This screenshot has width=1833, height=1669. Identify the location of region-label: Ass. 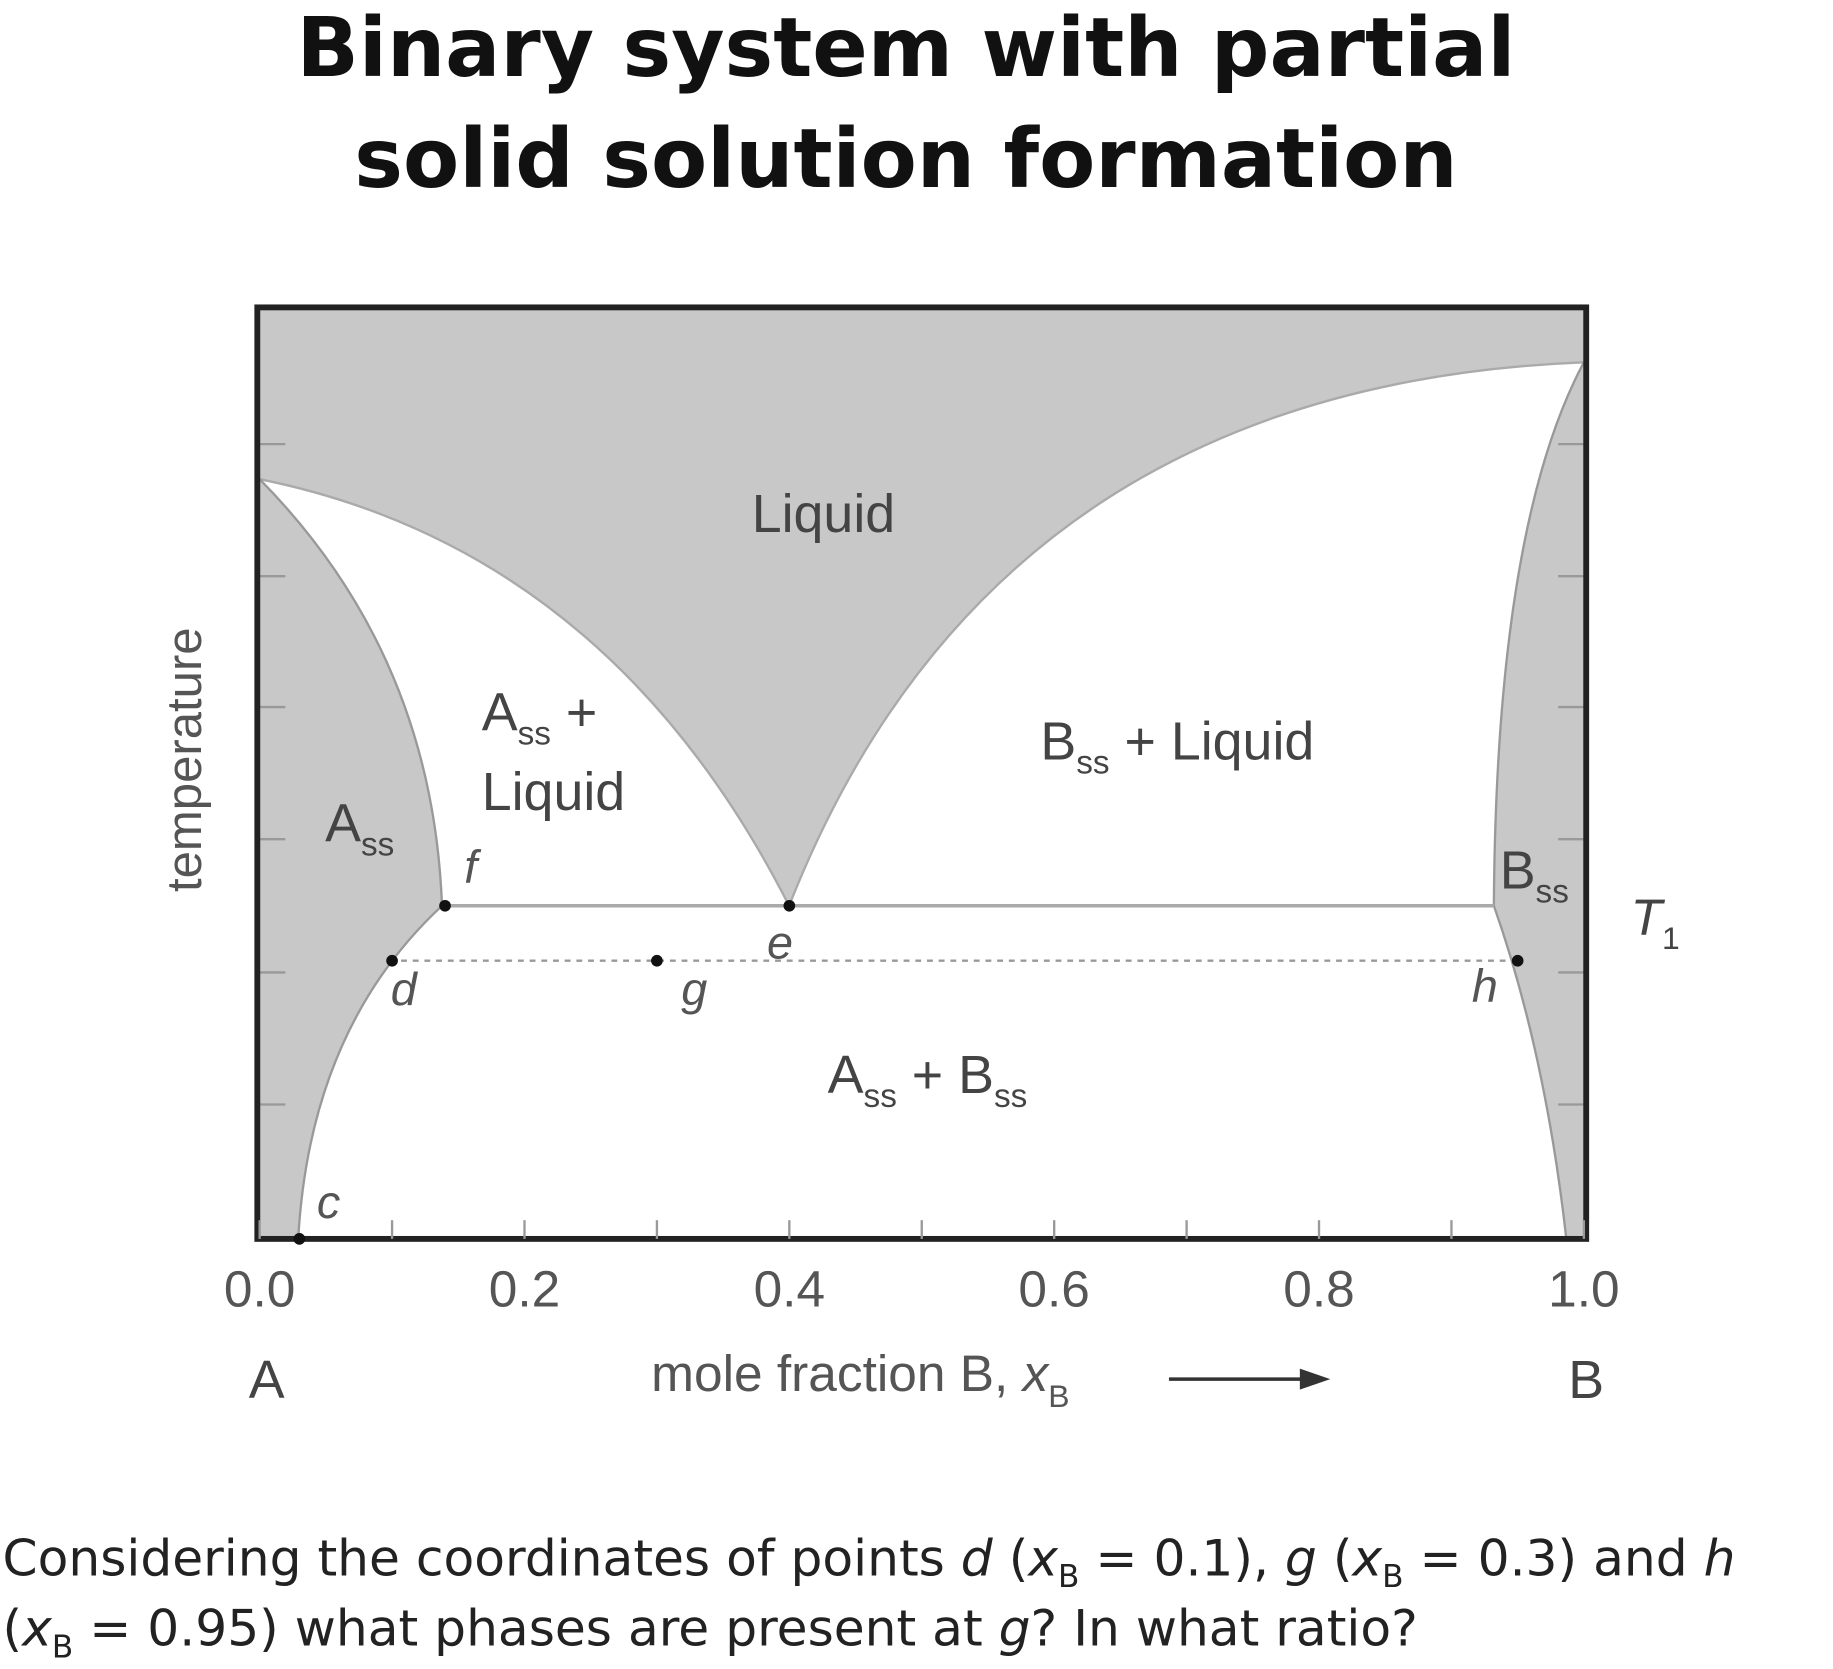
(359, 829).